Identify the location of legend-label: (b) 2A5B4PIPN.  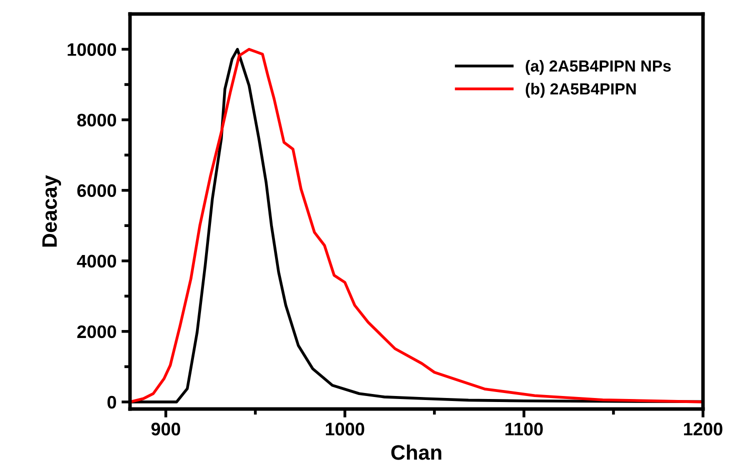
(581, 90).